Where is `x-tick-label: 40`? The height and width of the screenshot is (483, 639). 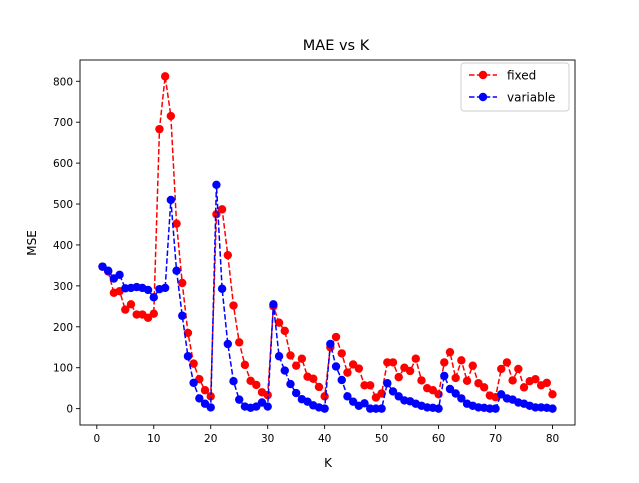
x-tick-label: 40 is located at coordinates (324, 439).